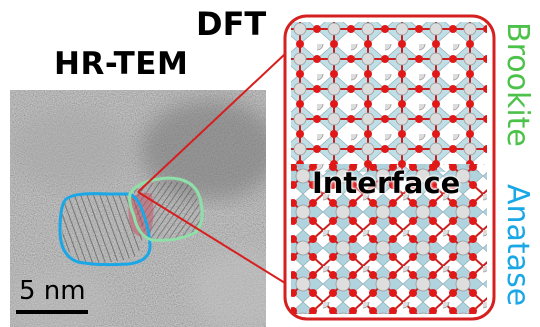 Image resolution: width=540 pixels, height=327 pixels. What do you see at coordinates (121, 64) in the screenshot?
I see `hrtem-title: HR-TEM` at bounding box center [121, 64].